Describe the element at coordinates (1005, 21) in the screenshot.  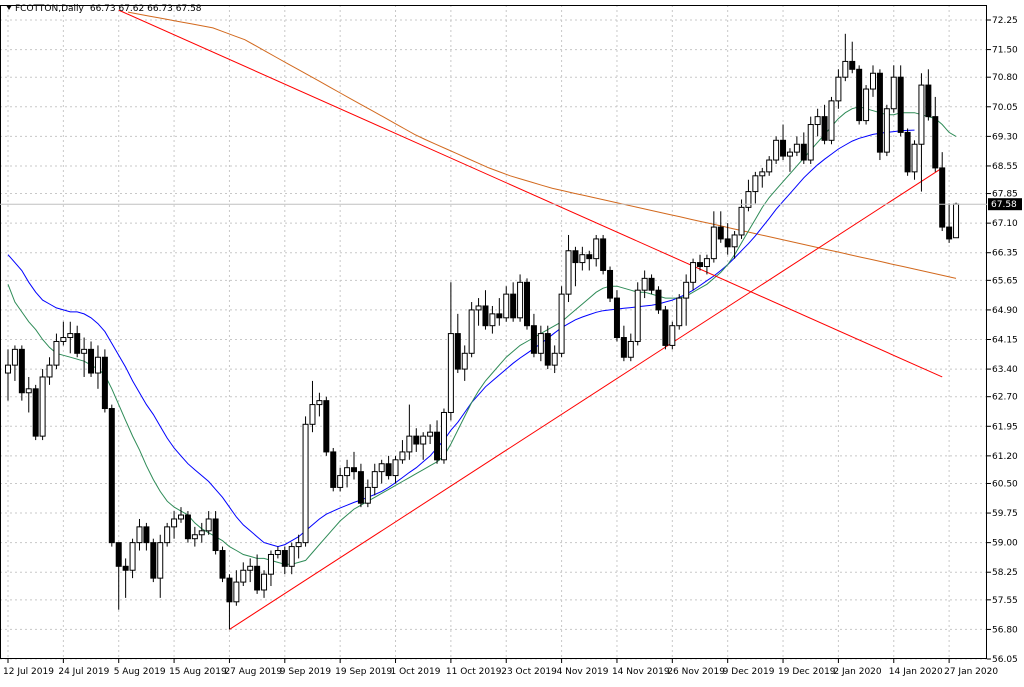
I see `y-tick-label: 72.25` at that location.